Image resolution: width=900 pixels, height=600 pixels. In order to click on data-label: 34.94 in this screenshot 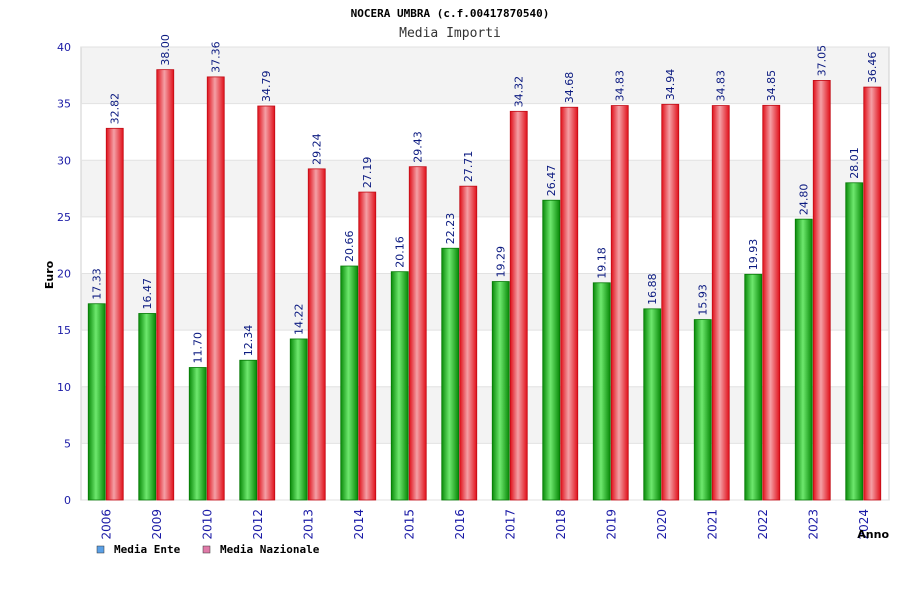, I will do `click(670, 85)`.